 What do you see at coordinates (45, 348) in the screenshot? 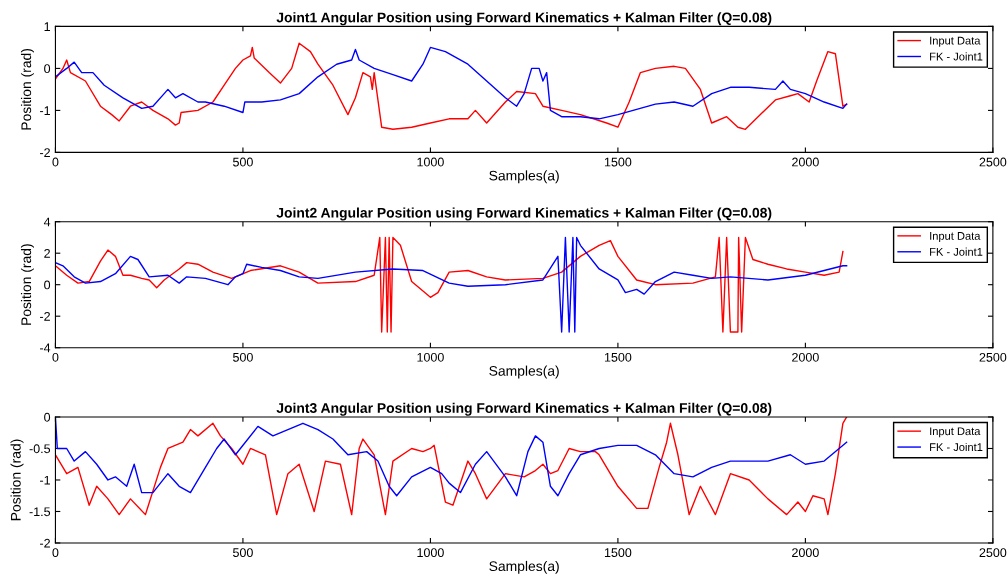
I see `y-tick-label: -4` at bounding box center [45, 348].